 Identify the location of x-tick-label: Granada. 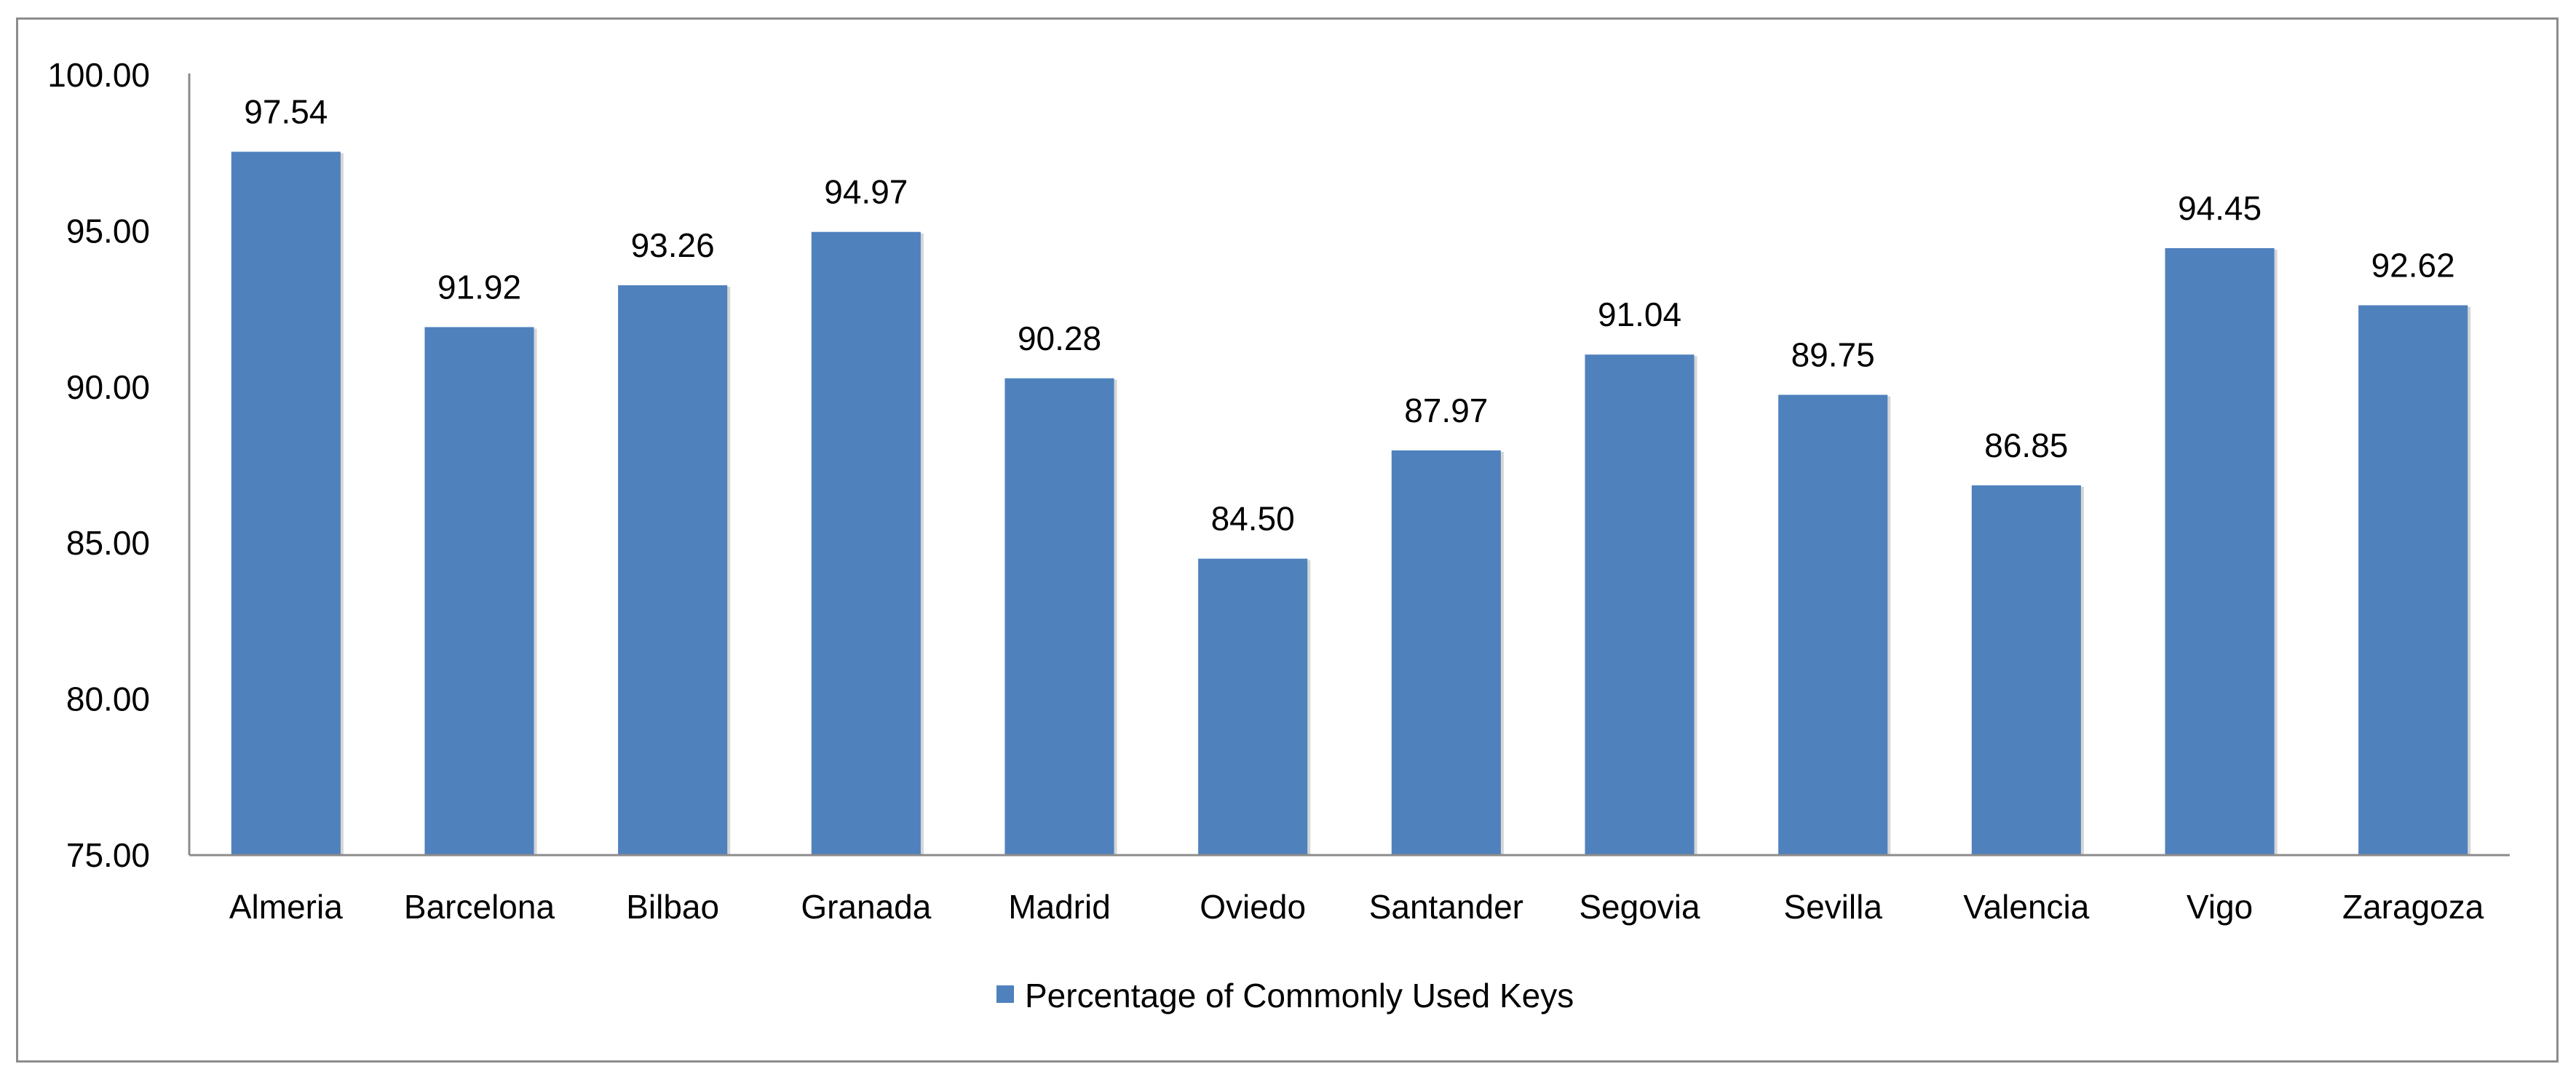
(866, 907).